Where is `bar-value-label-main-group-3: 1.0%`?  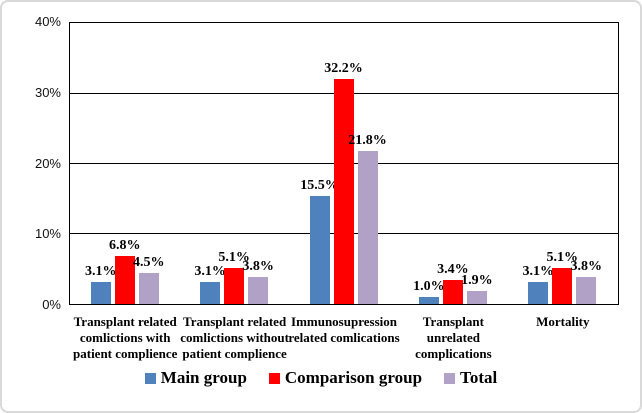
bar-value-label-main-group-3: 1.0% is located at coordinates (429, 286).